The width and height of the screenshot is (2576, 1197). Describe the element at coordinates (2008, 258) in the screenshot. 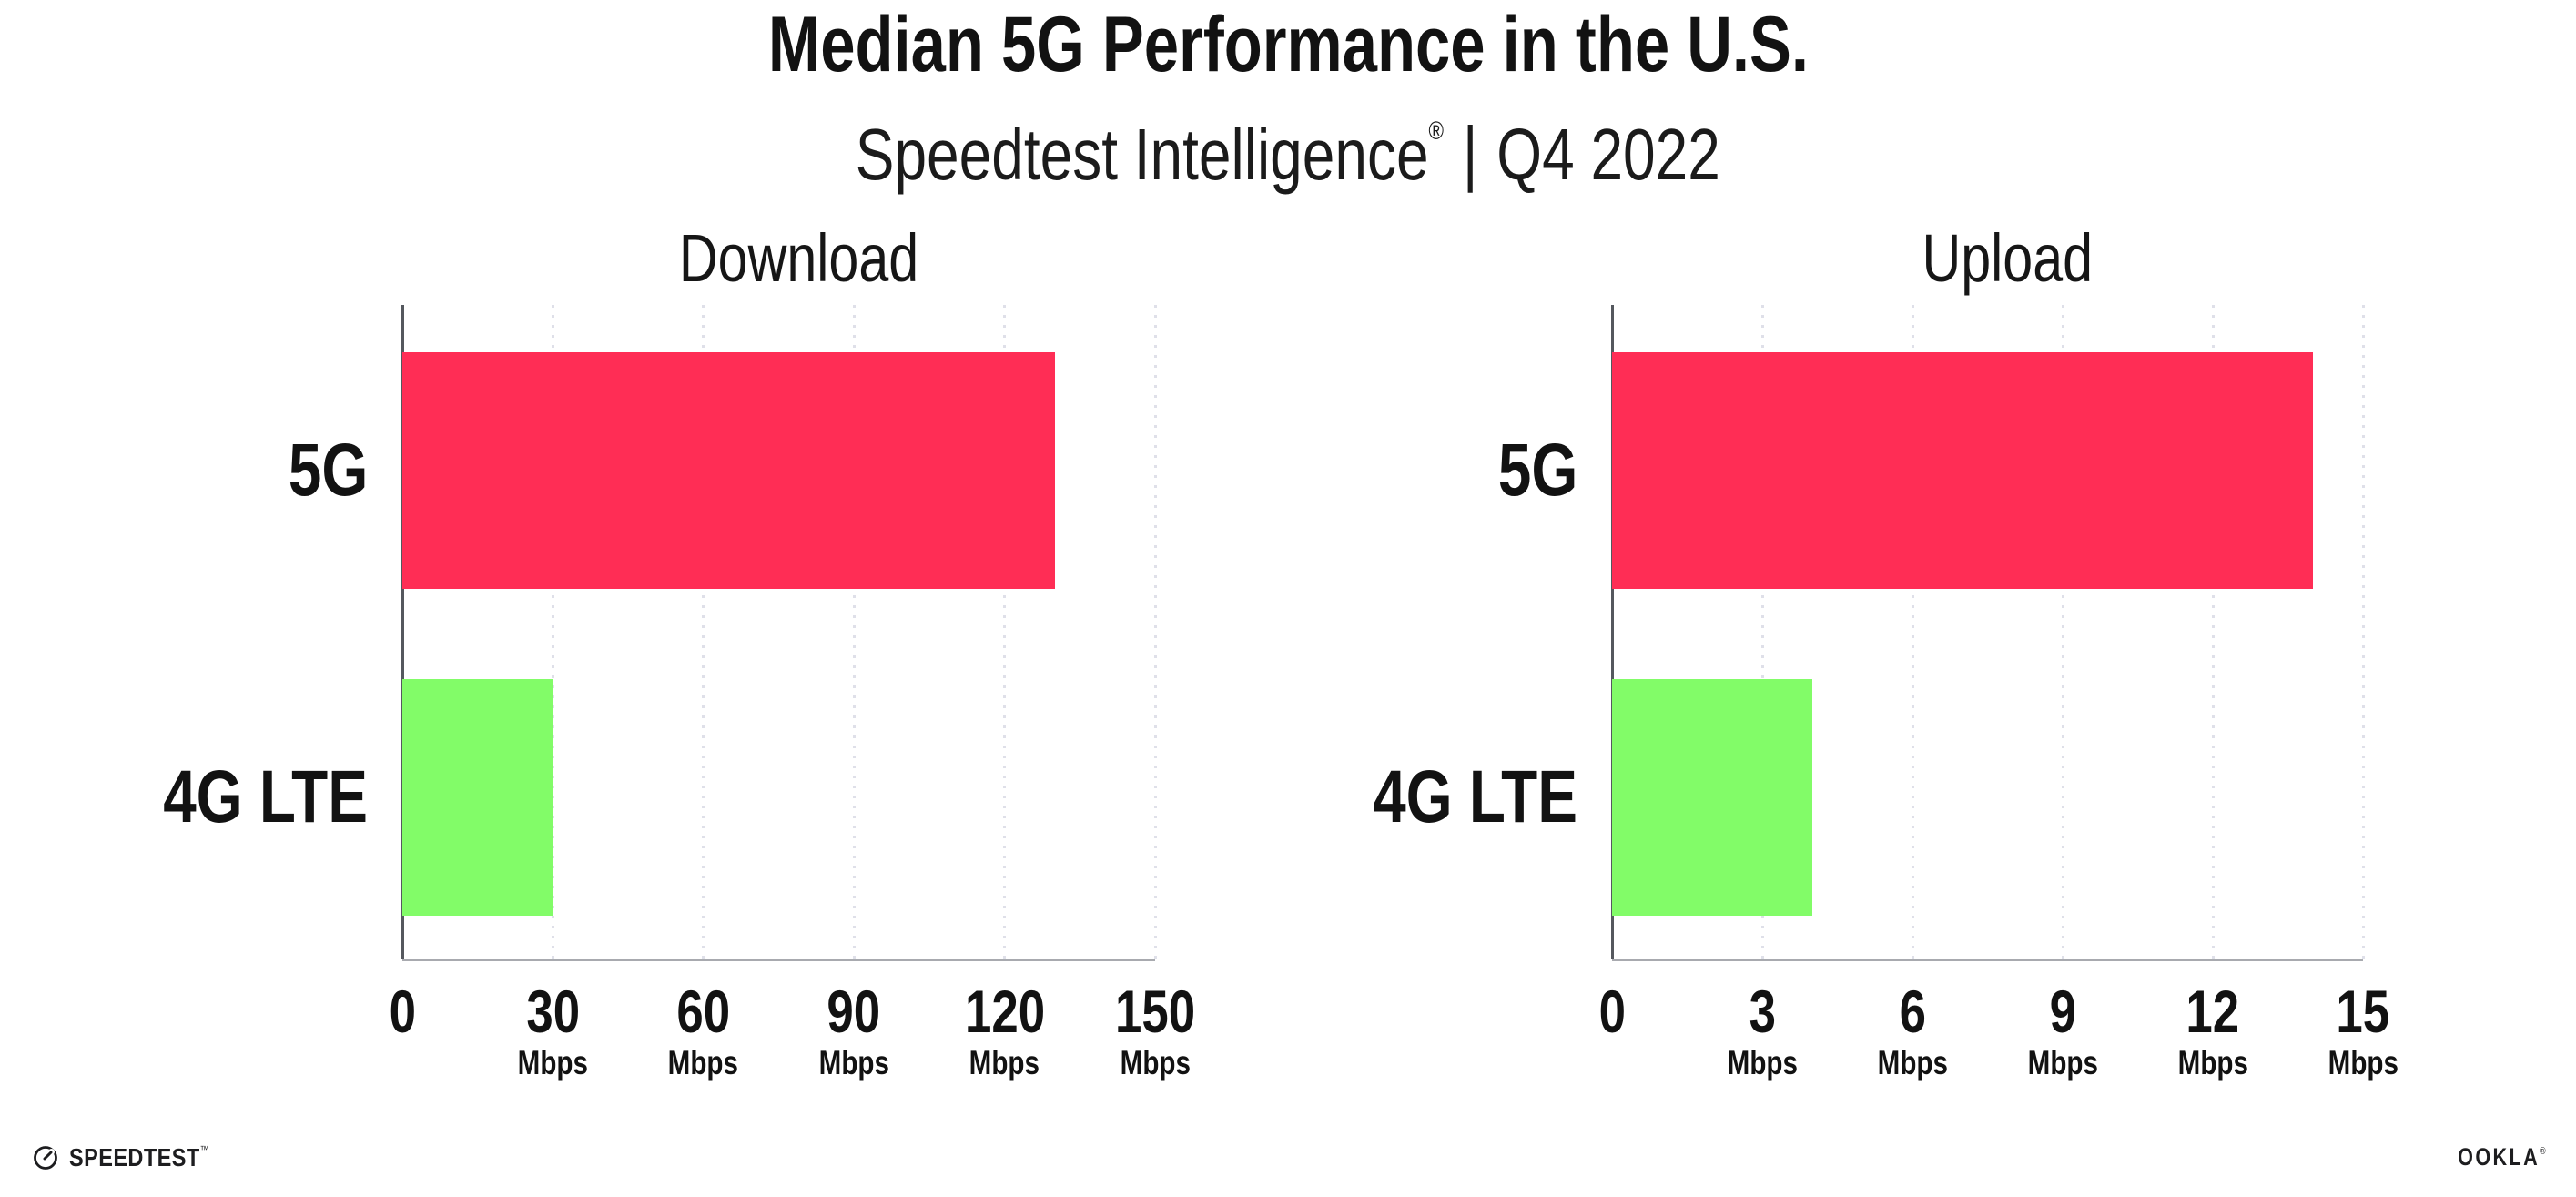

I see `upload-chart-title: Upload` at that location.